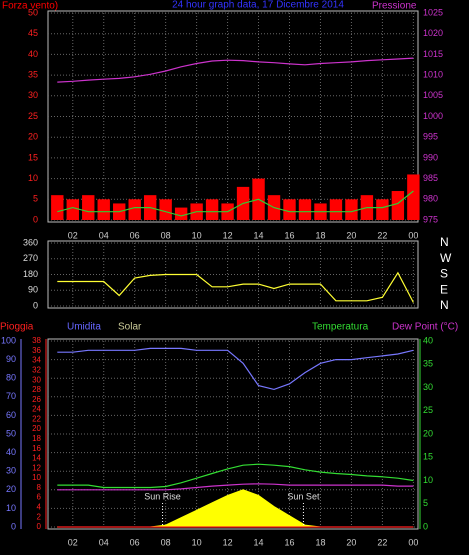 Image resolution: width=469 pixels, height=555 pixels. What do you see at coordinates (11, 359) in the screenshot?
I see `y-tick-label: 90` at bounding box center [11, 359].